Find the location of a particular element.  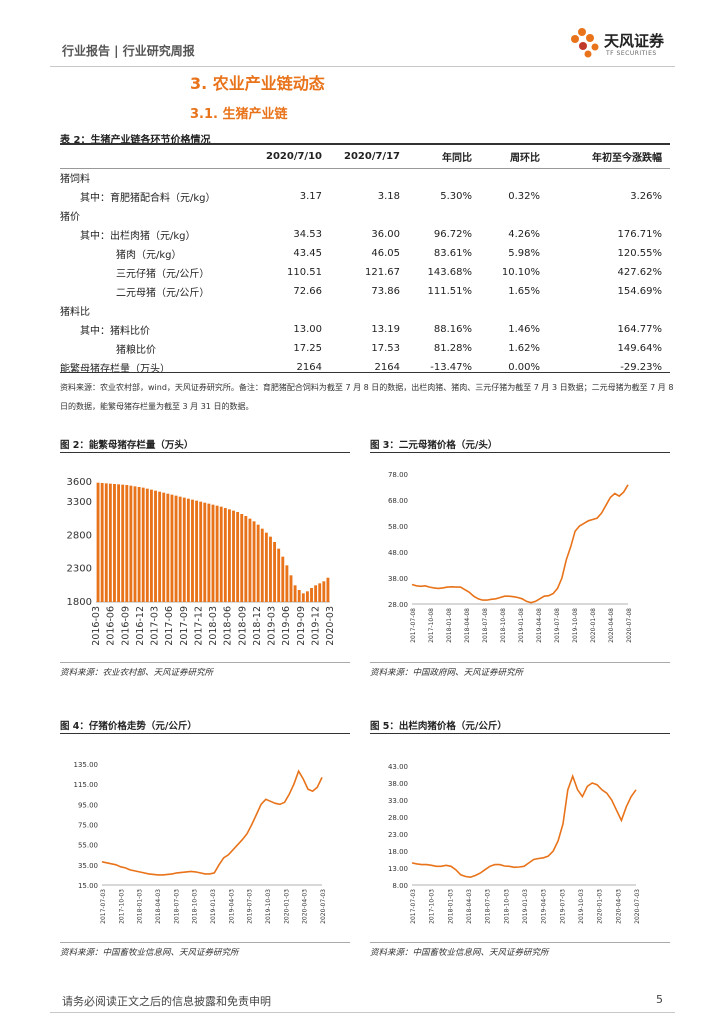

row-label: 三元仔猪（元/公斤） is located at coordinates (163, 274).